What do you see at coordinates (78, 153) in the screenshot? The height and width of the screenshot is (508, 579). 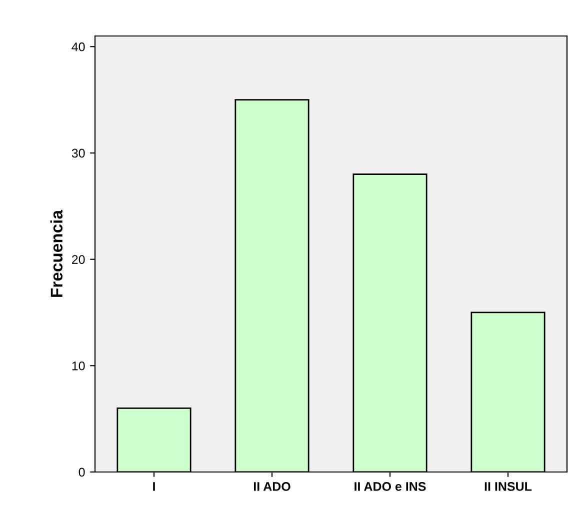 I see `y-tick-label: 30` at bounding box center [78, 153].